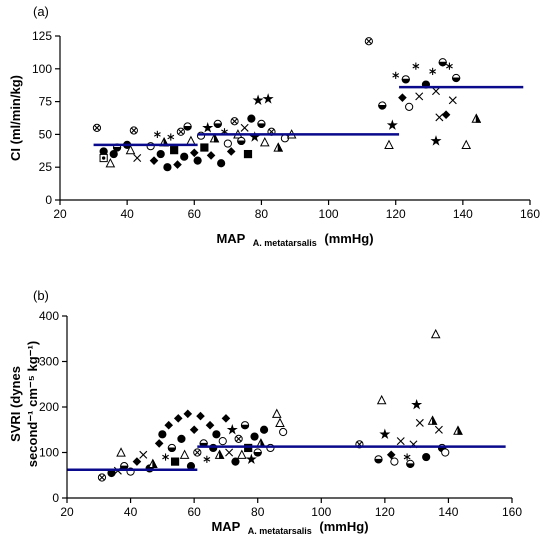  What do you see at coordinates (127, 214) in the screenshot?
I see `panel-a-xtick-label: 40` at bounding box center [127, 214].